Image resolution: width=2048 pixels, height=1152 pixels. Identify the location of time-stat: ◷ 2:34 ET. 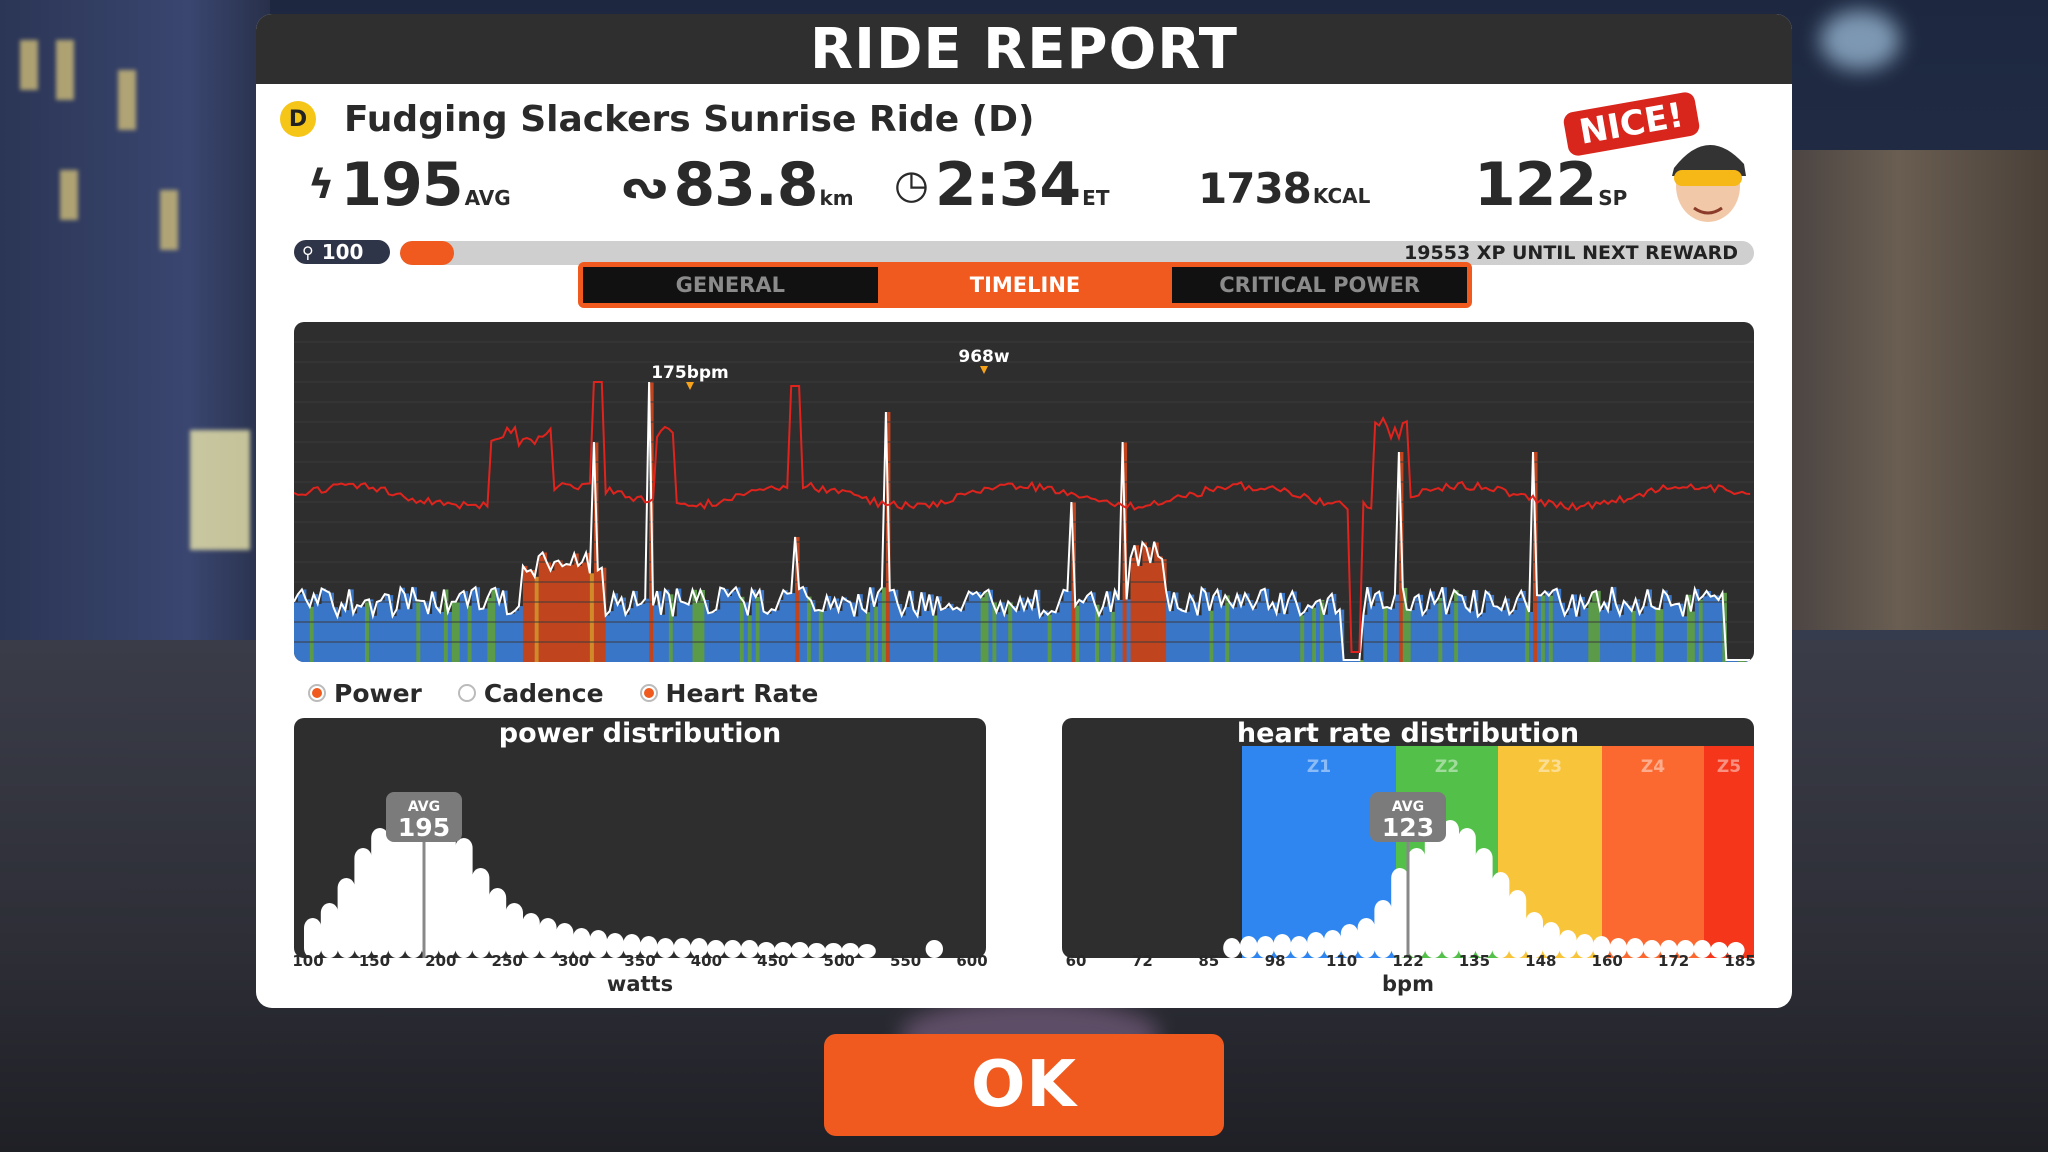
(1001, 185).